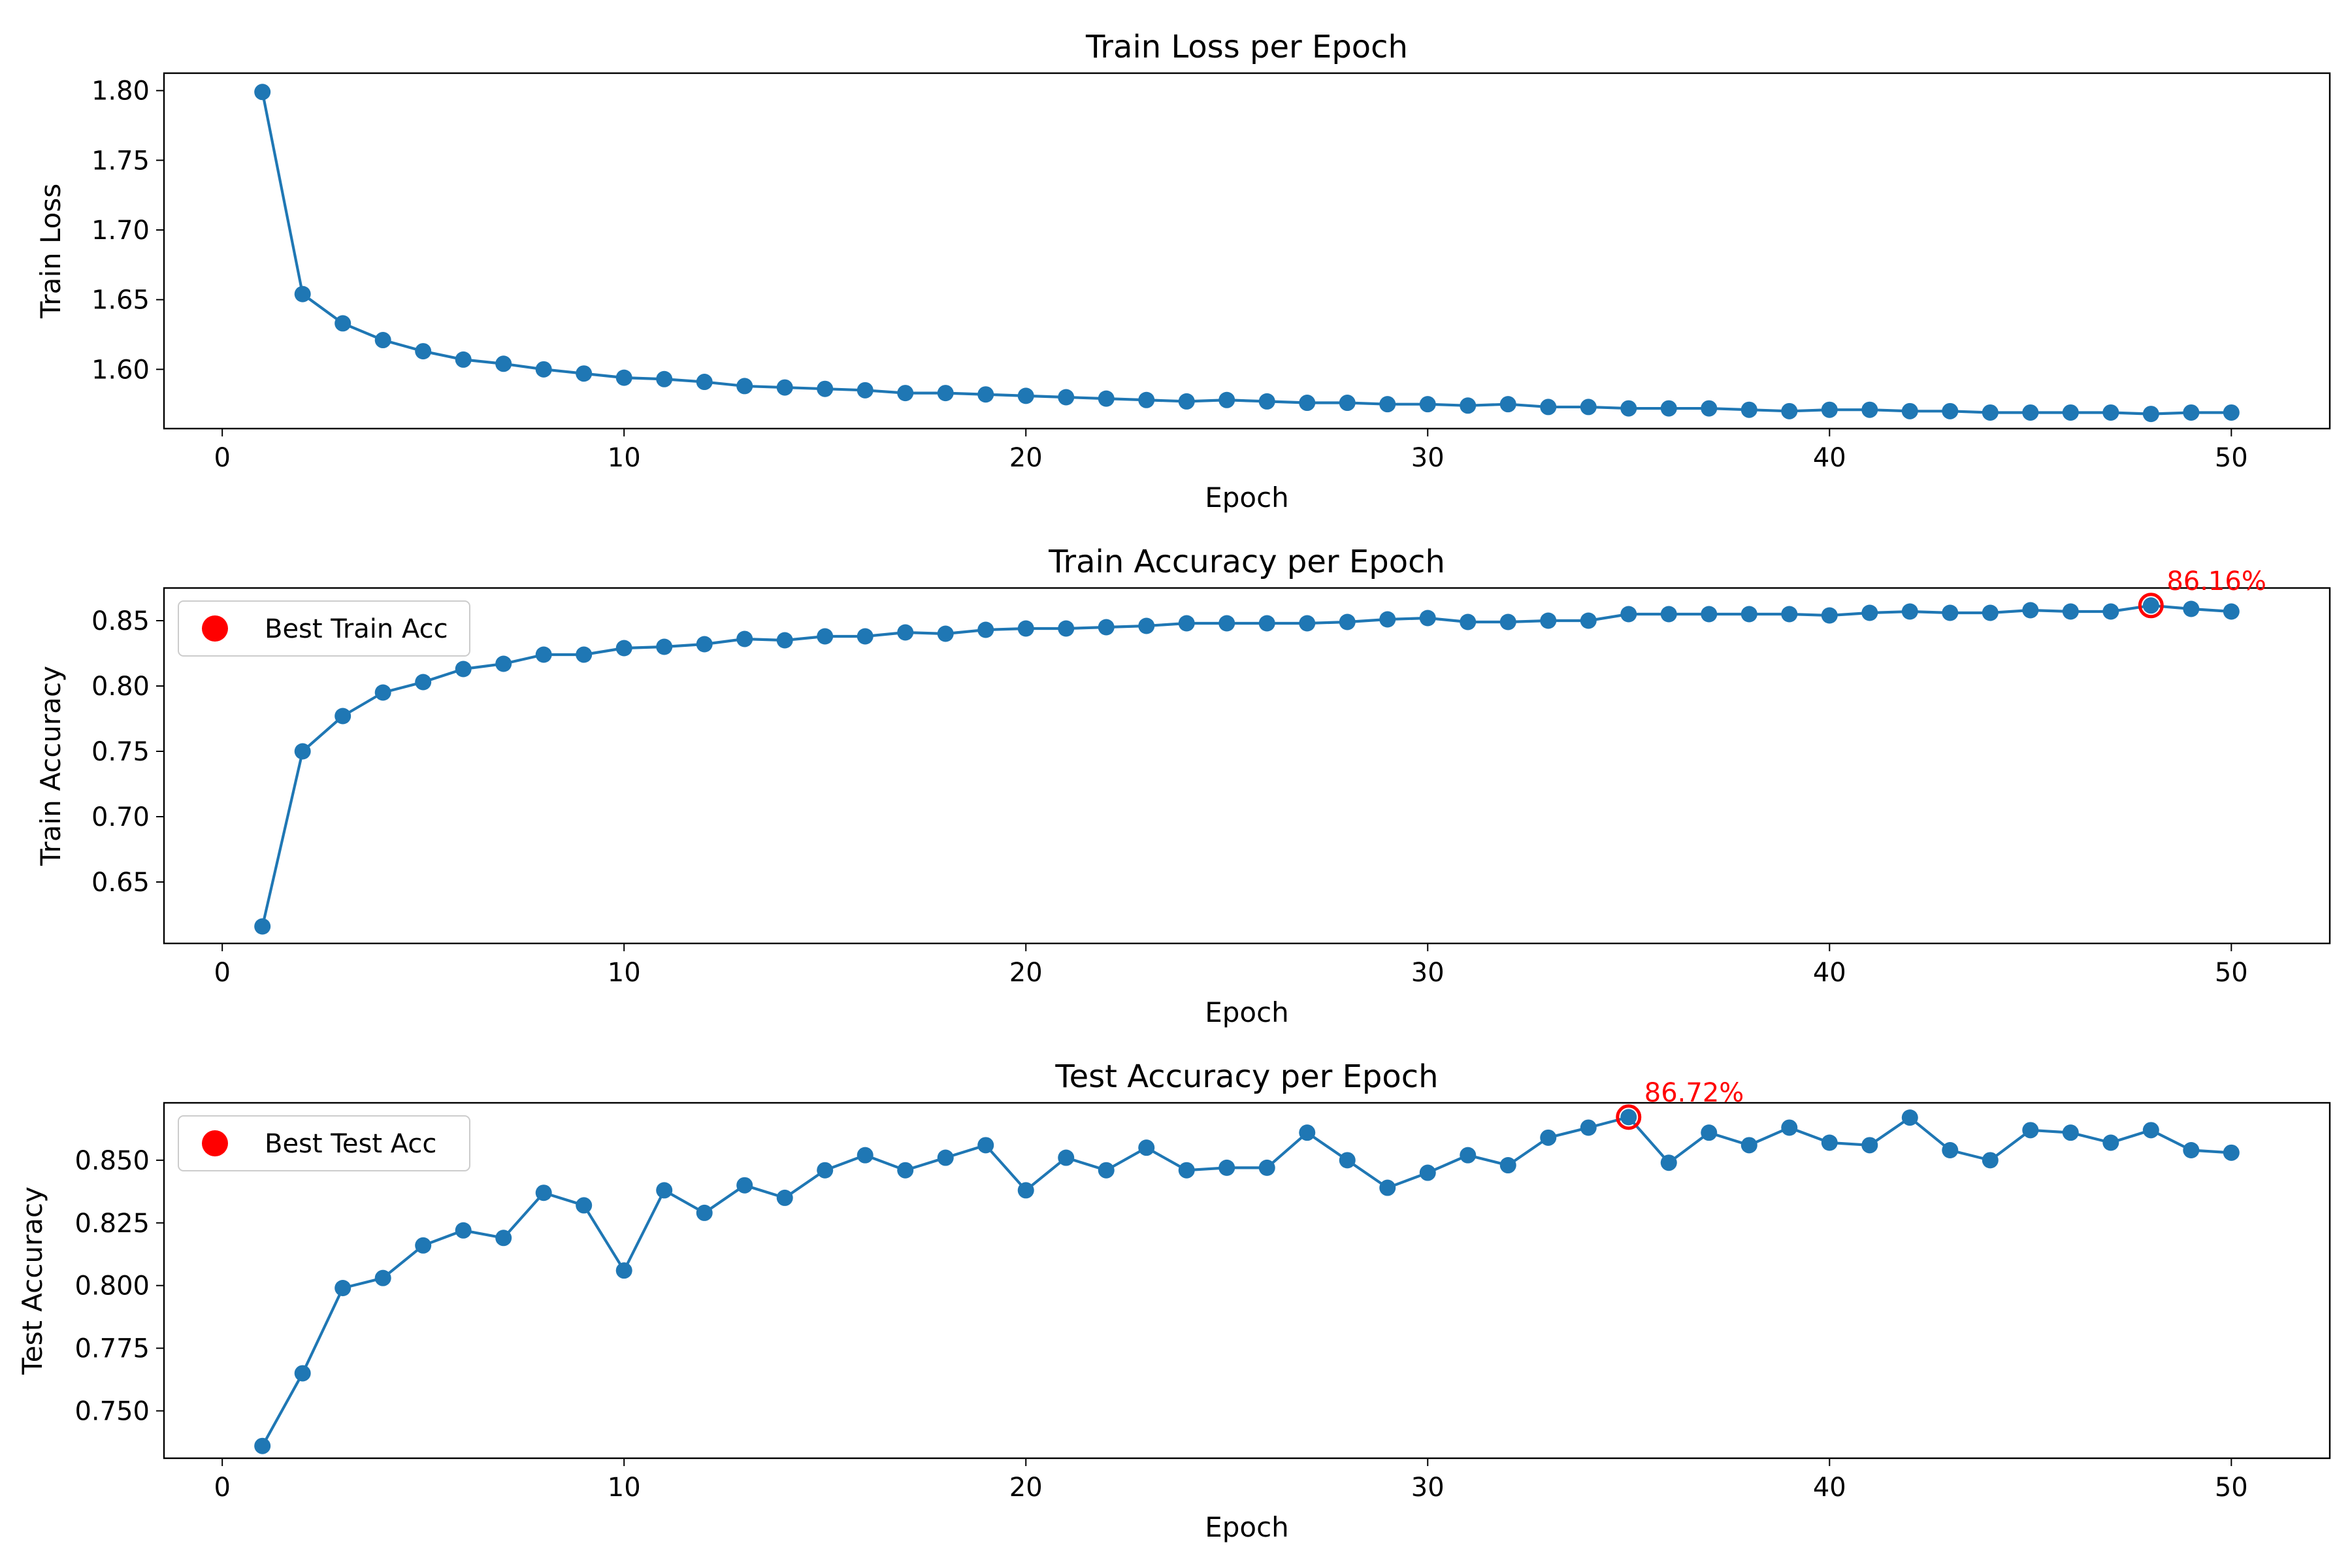  What do you see at coordinates (2216, 581) in the screenshot?
I see `best-value-annotation: 86.16%` at bounding box center [2216, 581].